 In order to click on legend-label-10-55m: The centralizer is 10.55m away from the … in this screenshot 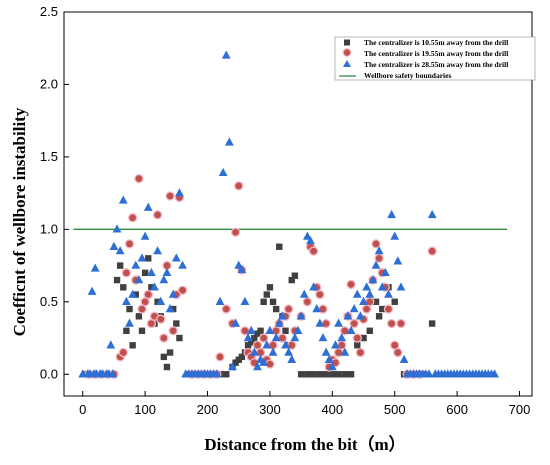, I will do `click(436, 42)`.